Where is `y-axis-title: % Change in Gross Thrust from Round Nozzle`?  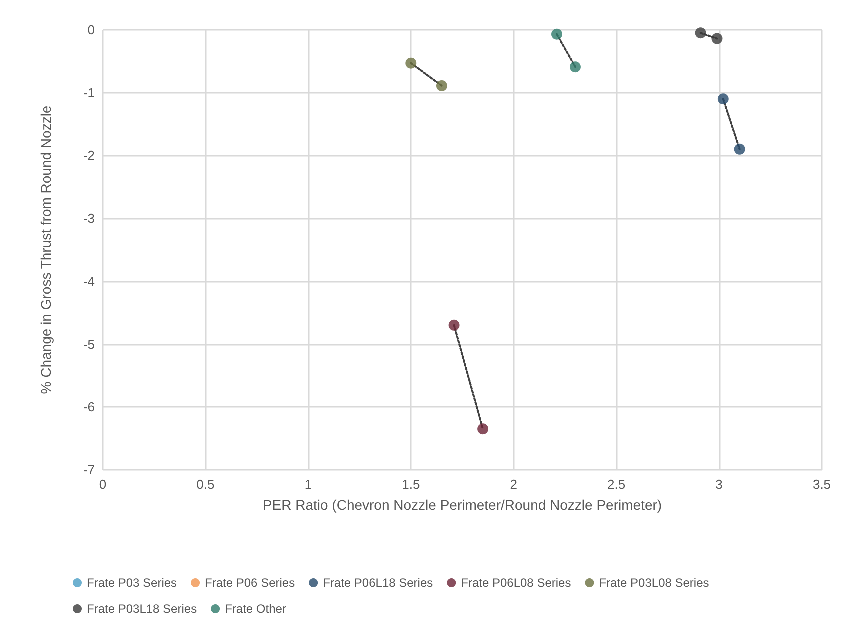
y-axis-title: % Change in Gross Thrust from Round Nozzle is located at coordinates (46, 250).